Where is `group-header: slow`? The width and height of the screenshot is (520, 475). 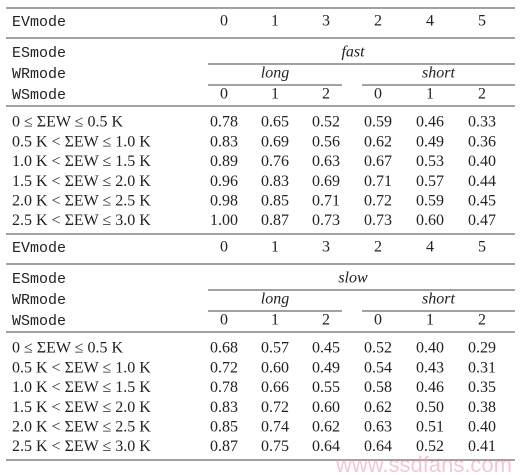
group-header: slow is located at coordinates (353, 278).